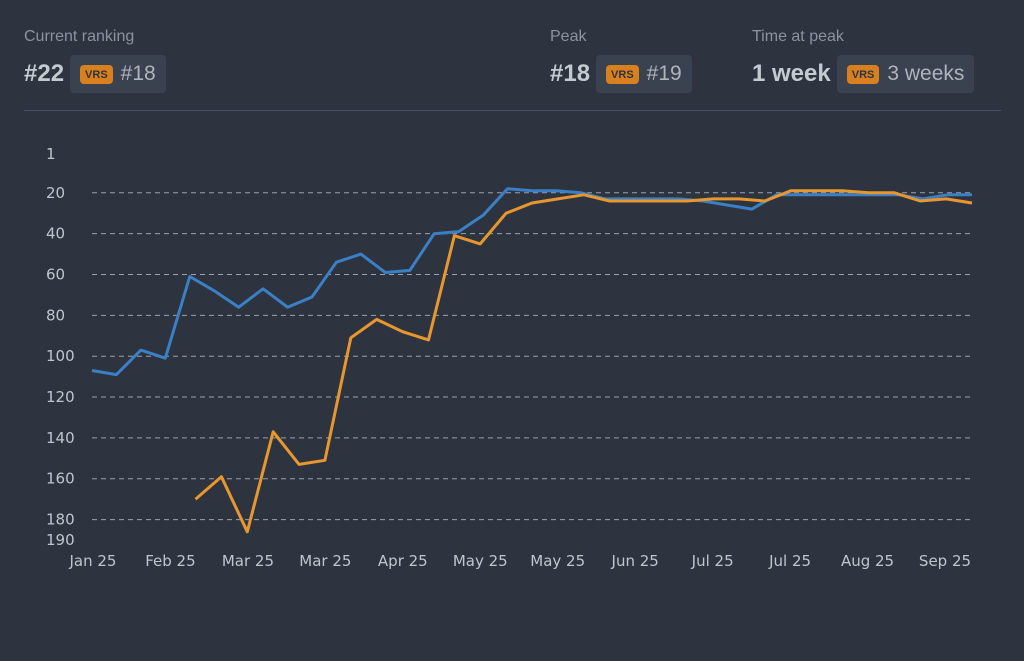 This screenshot has height=661, width=1024. I want to click on x-tick-label: Sep 25, so click(945, 561).